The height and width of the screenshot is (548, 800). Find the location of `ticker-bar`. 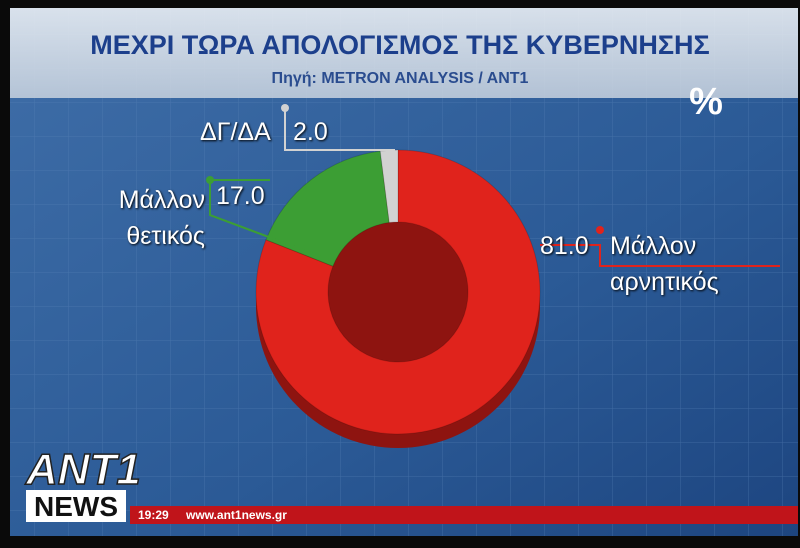

ticker-bar is located at coordinates (464, 515).